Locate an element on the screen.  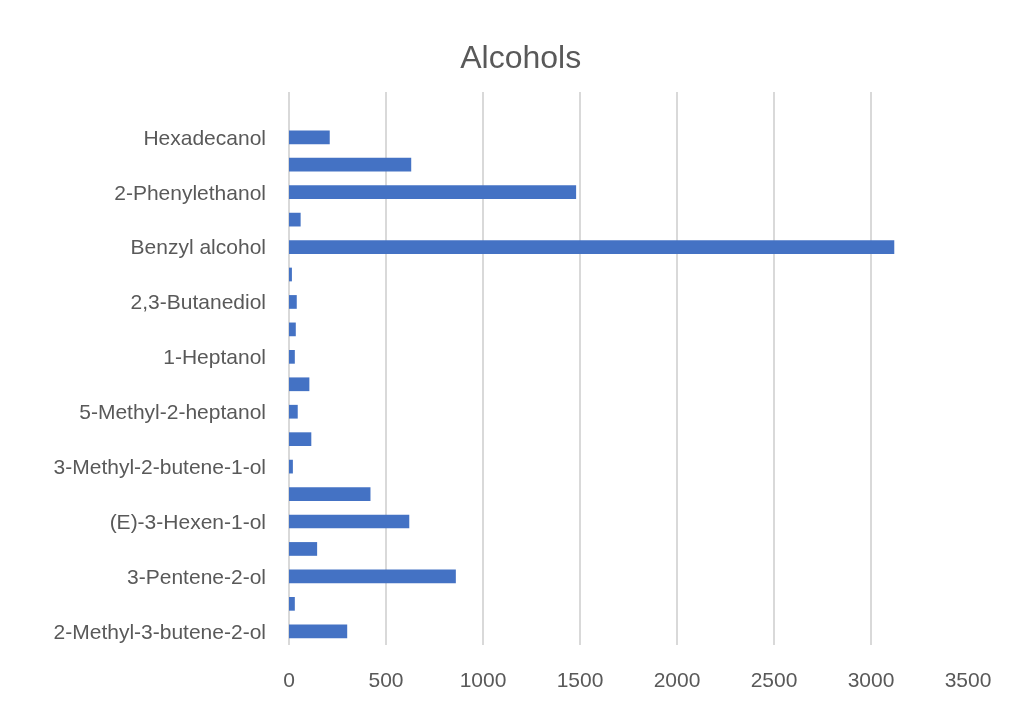
x-tick-label: 1000 is located at coordinates (483, 679).